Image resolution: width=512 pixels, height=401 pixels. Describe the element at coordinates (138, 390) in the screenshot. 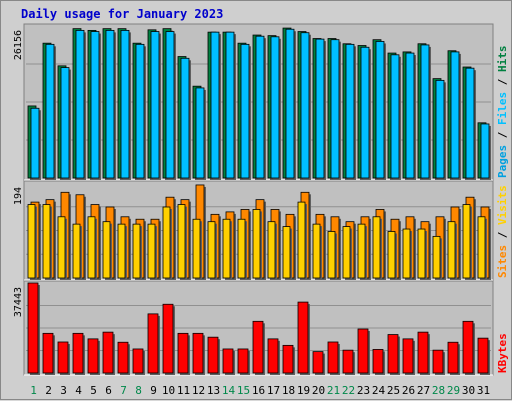

I see `x-tick-label-8: 8` at that location.